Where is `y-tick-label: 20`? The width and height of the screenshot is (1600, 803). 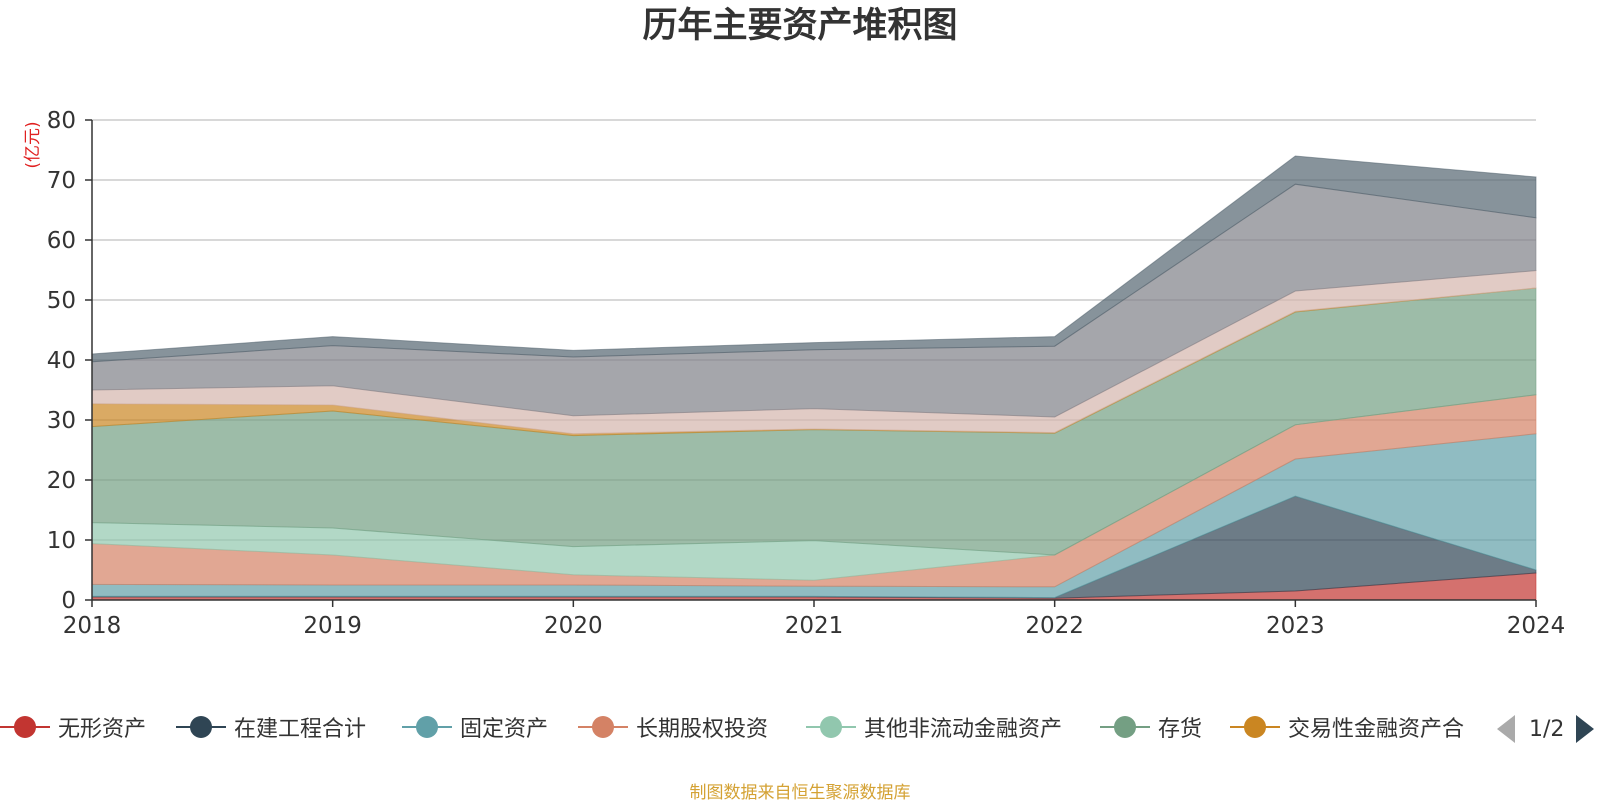
y-tick-label: 20 is located at coordinates (61, 481).